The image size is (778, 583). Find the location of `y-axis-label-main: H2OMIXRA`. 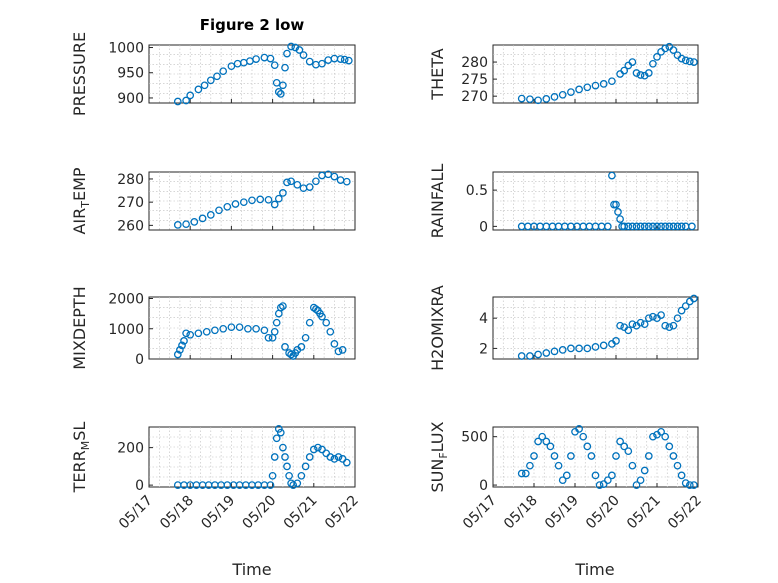

y-axis-label-main: H2OMIXRA is located at coordinates (437, 328).